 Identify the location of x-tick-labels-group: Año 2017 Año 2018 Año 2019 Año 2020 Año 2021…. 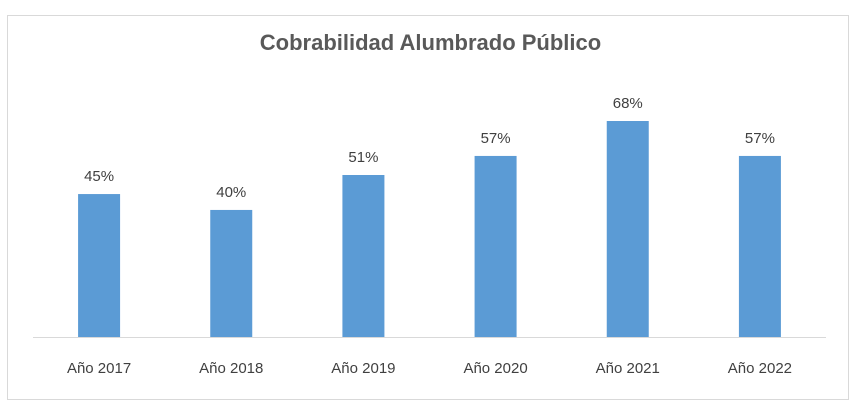
(429, 368).